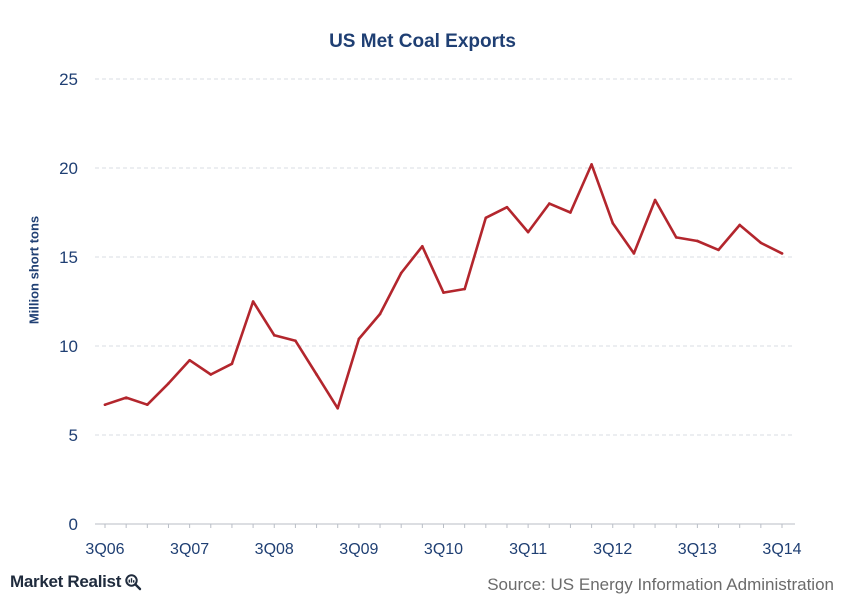 The height and width of the screenshot is (601, 845). What do you see at coordinates (68, 79) in the screenshot?
I see `y-tick-label: 25` at bounding box center [68, 79].